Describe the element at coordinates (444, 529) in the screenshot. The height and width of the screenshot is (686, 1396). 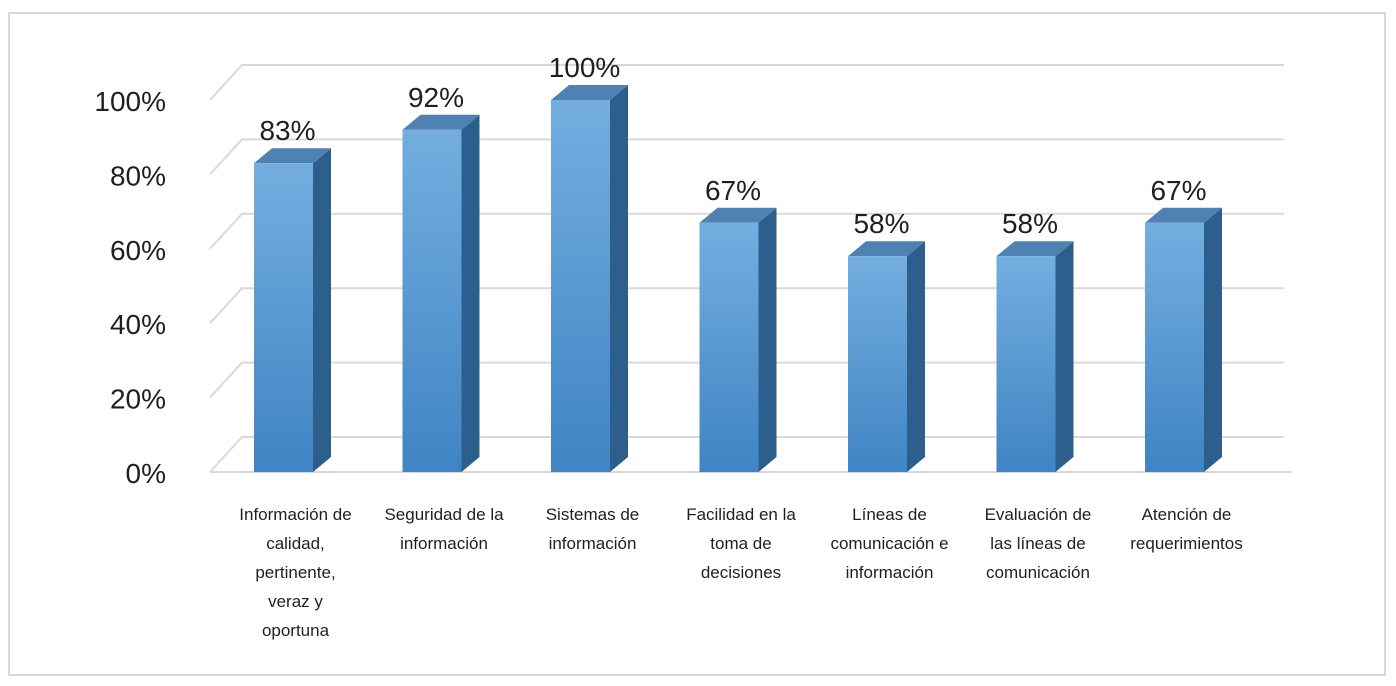
I see `category-label: Seguridad de la información` at that location.